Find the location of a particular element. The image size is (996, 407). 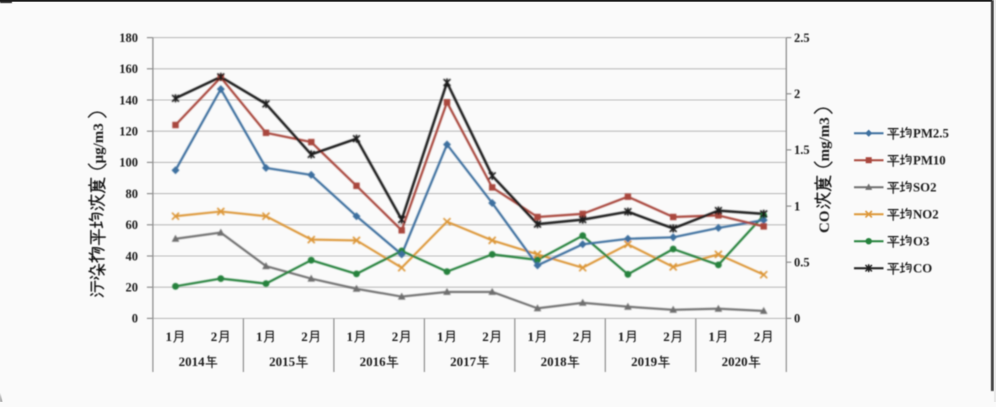

svg-text: NO2 is located at coordinates (926, 215).